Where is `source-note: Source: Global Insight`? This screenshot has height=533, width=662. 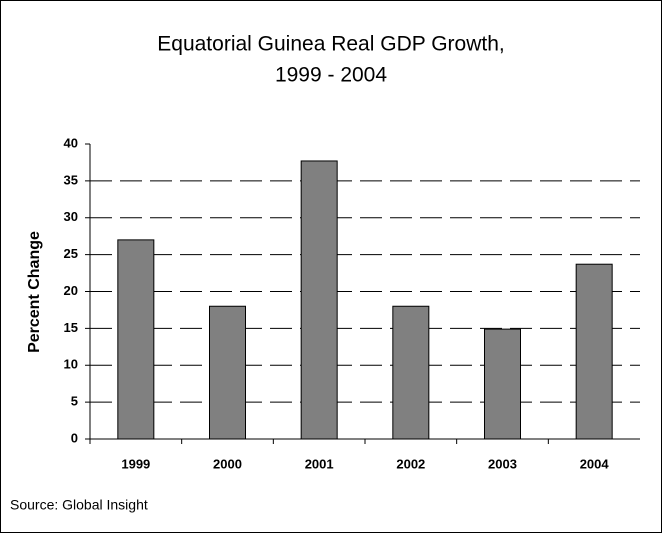
source-note: Source: Global Insight is located at coordinates (79, 505).